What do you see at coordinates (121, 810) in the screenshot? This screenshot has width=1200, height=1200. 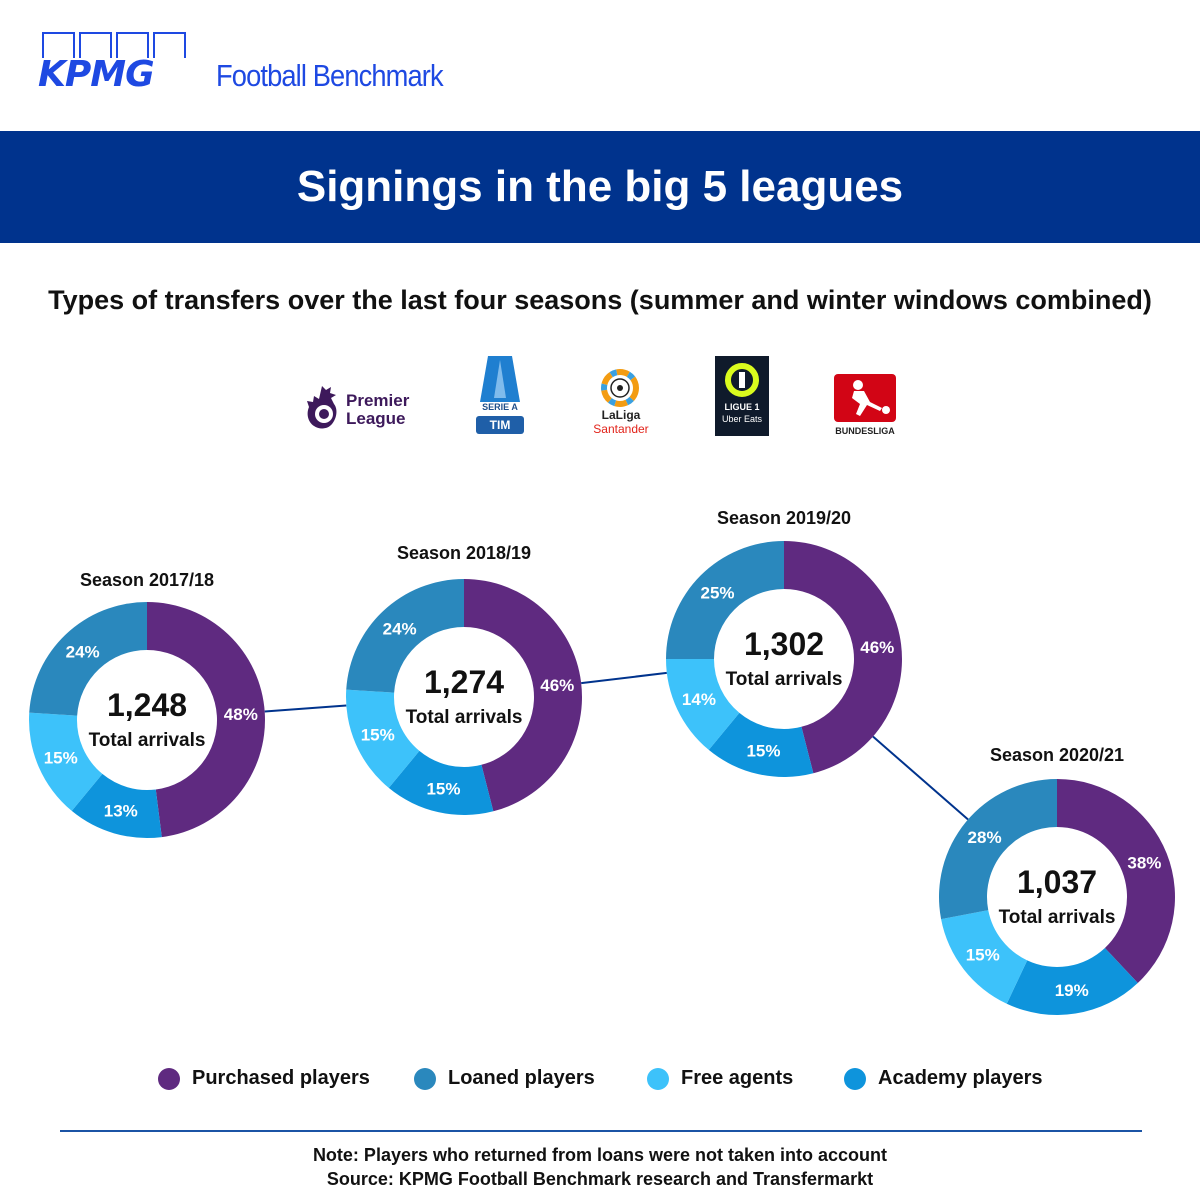 I see `slice-value-label: 13%` at bounding box center [121, 810].